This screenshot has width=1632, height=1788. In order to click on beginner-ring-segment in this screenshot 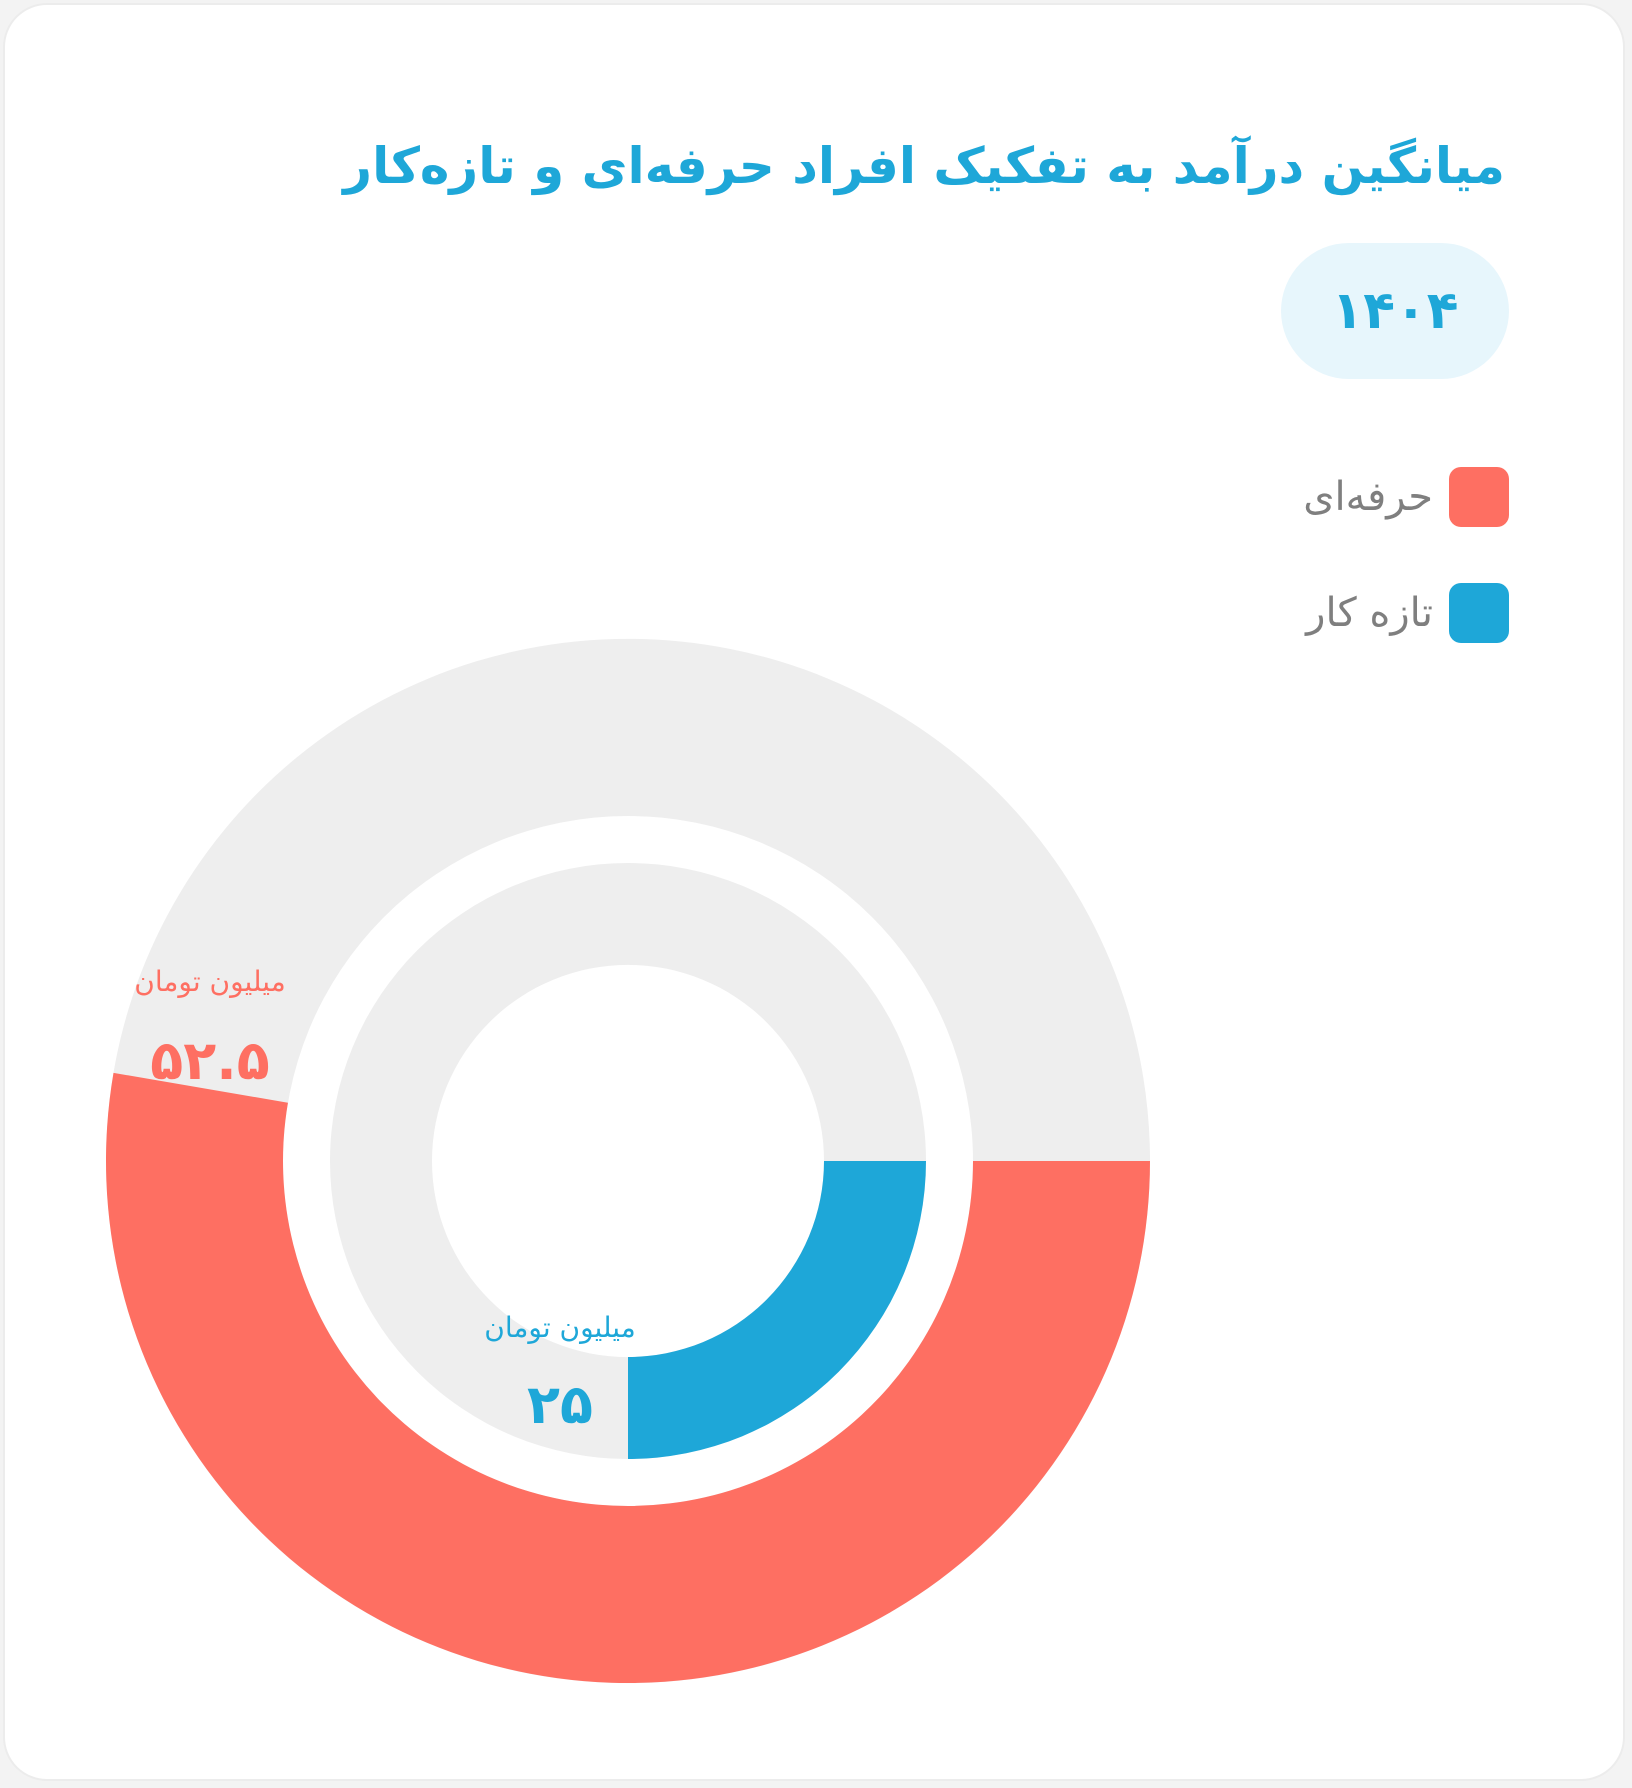, I will do `click(777, 1310)`.